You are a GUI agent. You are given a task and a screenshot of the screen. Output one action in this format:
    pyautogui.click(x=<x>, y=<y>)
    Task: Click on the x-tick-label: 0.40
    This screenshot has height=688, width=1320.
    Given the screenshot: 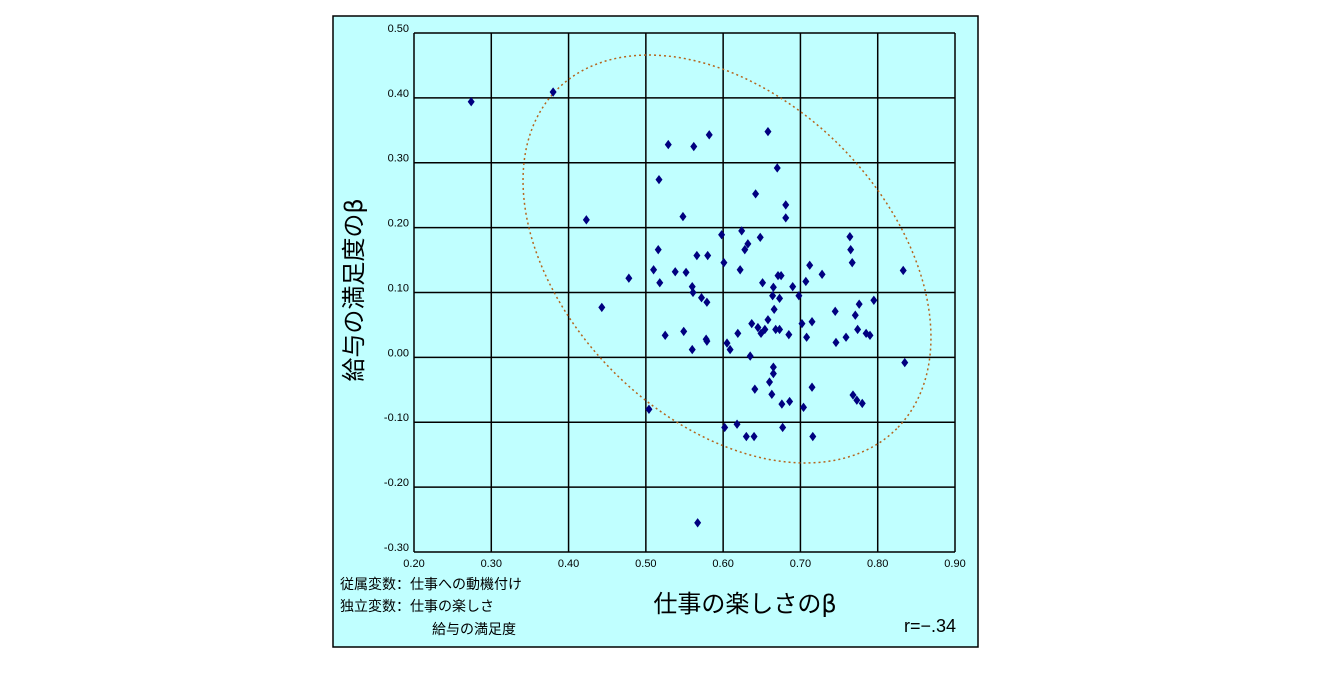 What is the action you would take?
    pyautogui.click(x=568, y=564)
    